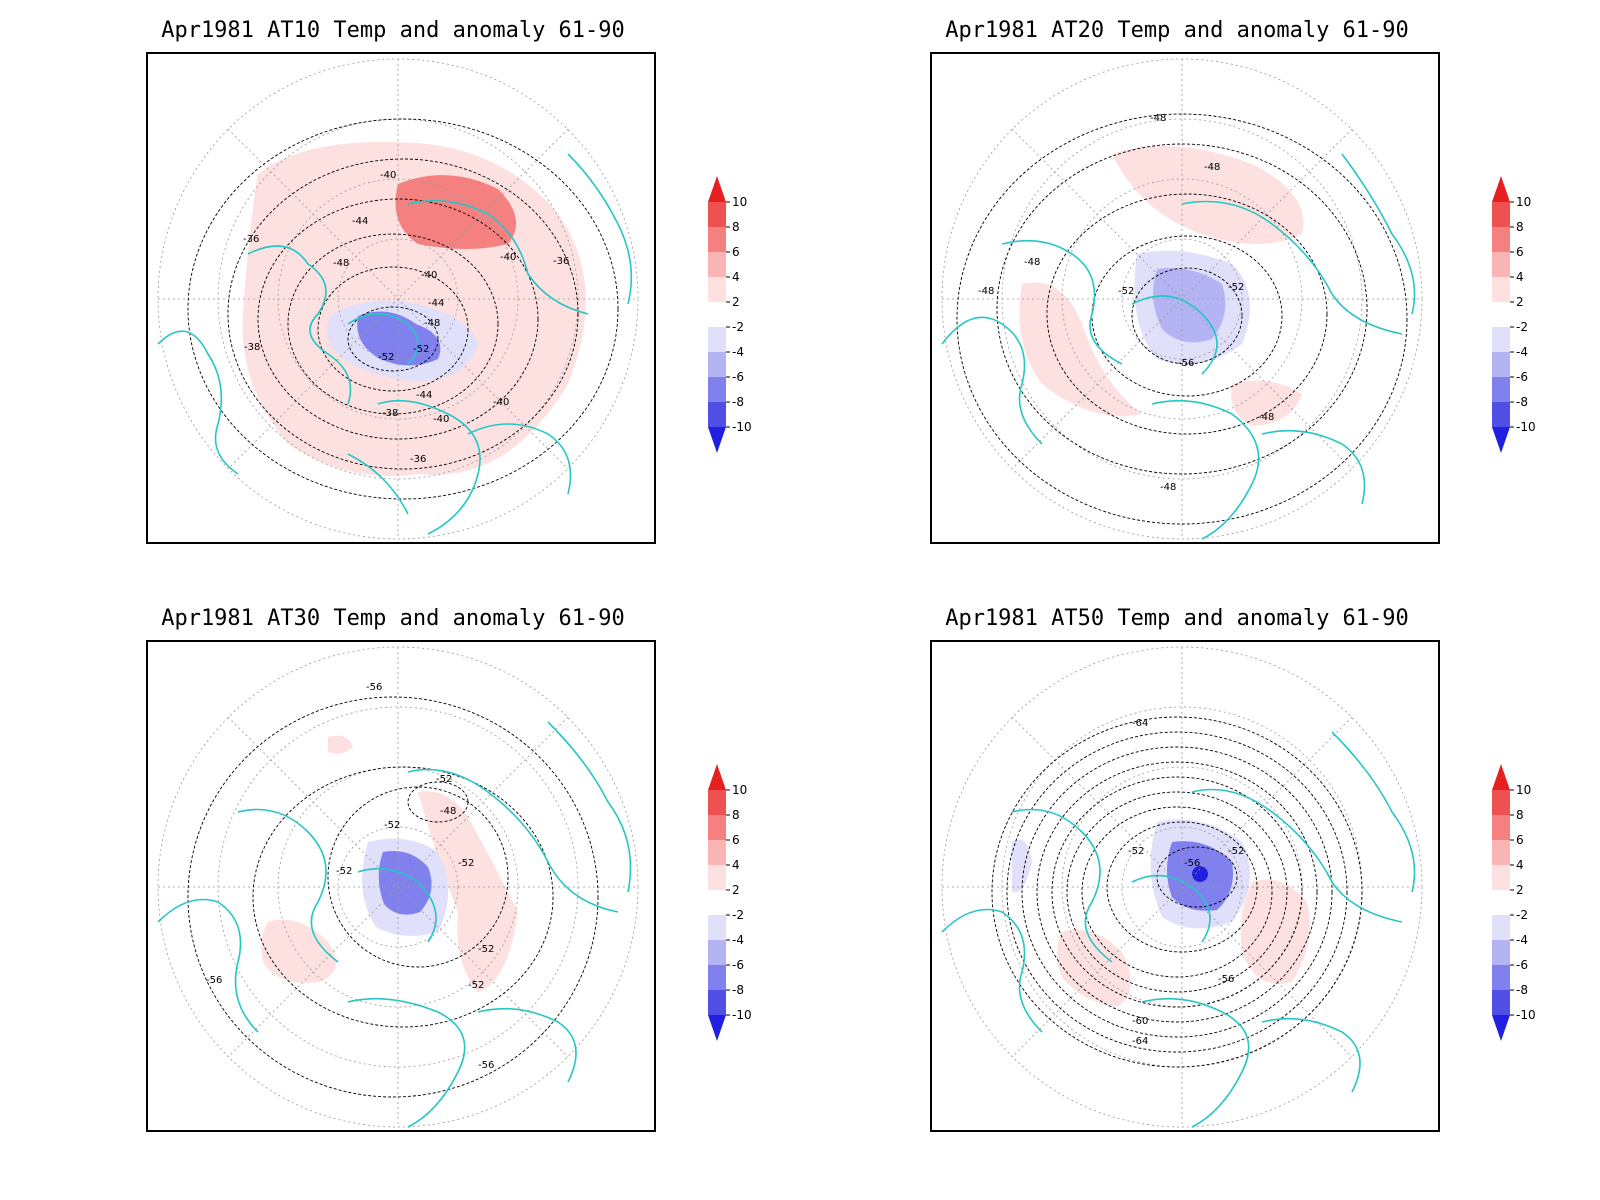  What do you see at coordinates (399, 338) in the screenshot?
I see `cold-anomaly-core` at bounding box center [399, 338].